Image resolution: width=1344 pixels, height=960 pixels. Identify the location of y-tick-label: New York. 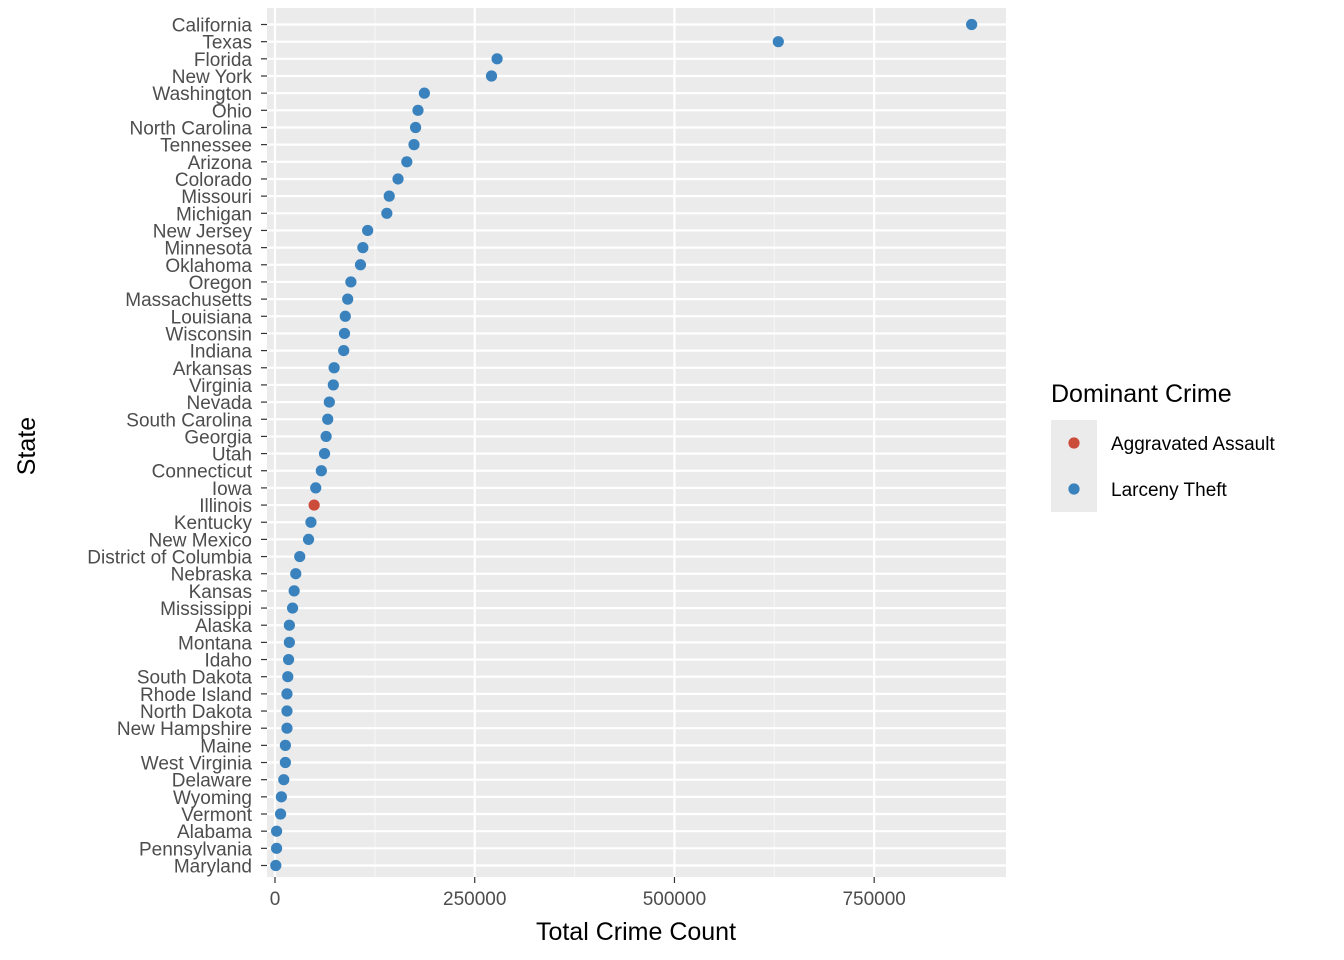
(212, 77).